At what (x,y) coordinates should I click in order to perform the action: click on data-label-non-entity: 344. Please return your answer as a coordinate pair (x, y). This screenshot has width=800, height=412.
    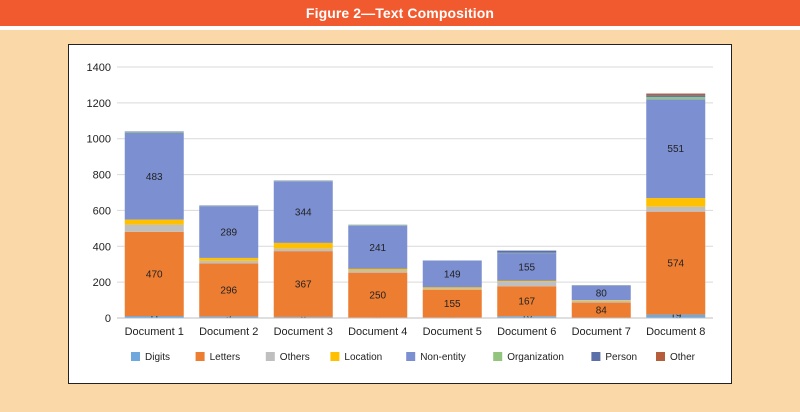
    Looking at the image, I should click on (303, 213).